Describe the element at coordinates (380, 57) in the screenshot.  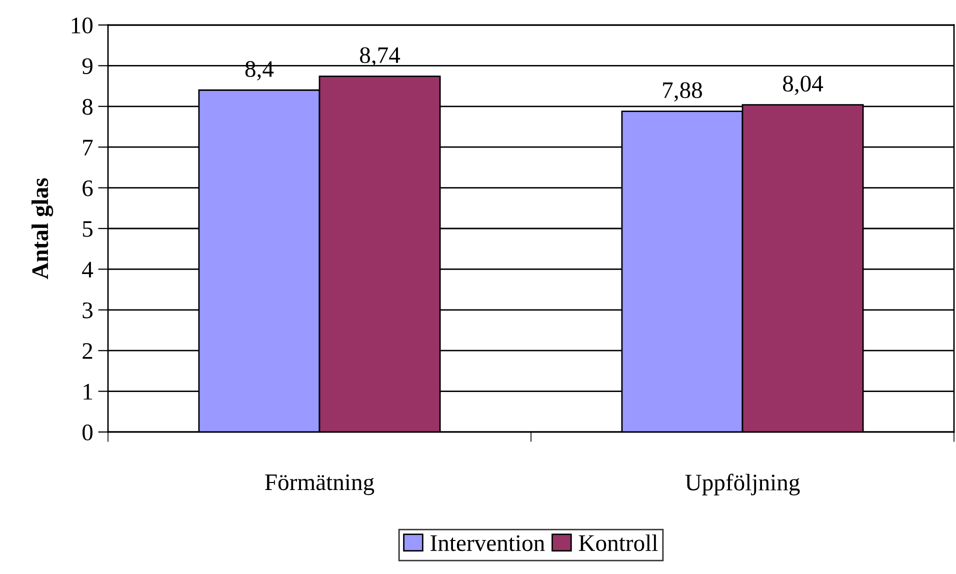
I see `data-label: 8,74` at that location.